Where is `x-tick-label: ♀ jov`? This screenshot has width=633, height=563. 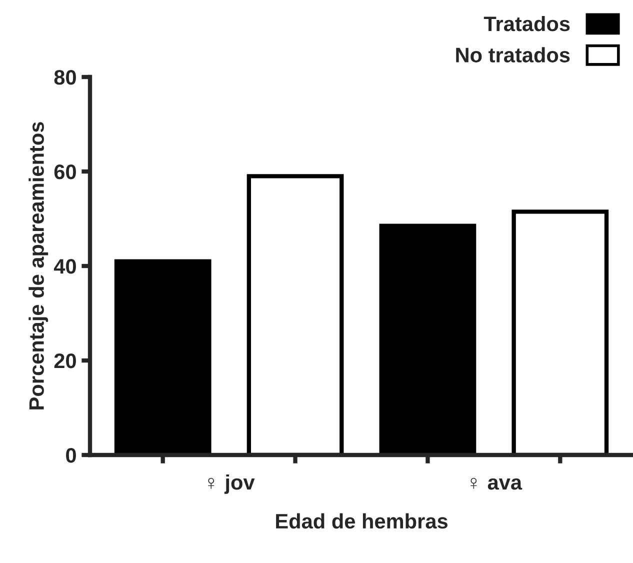
x-tick-label: ♀ jov is located at coordinates (231, 484).